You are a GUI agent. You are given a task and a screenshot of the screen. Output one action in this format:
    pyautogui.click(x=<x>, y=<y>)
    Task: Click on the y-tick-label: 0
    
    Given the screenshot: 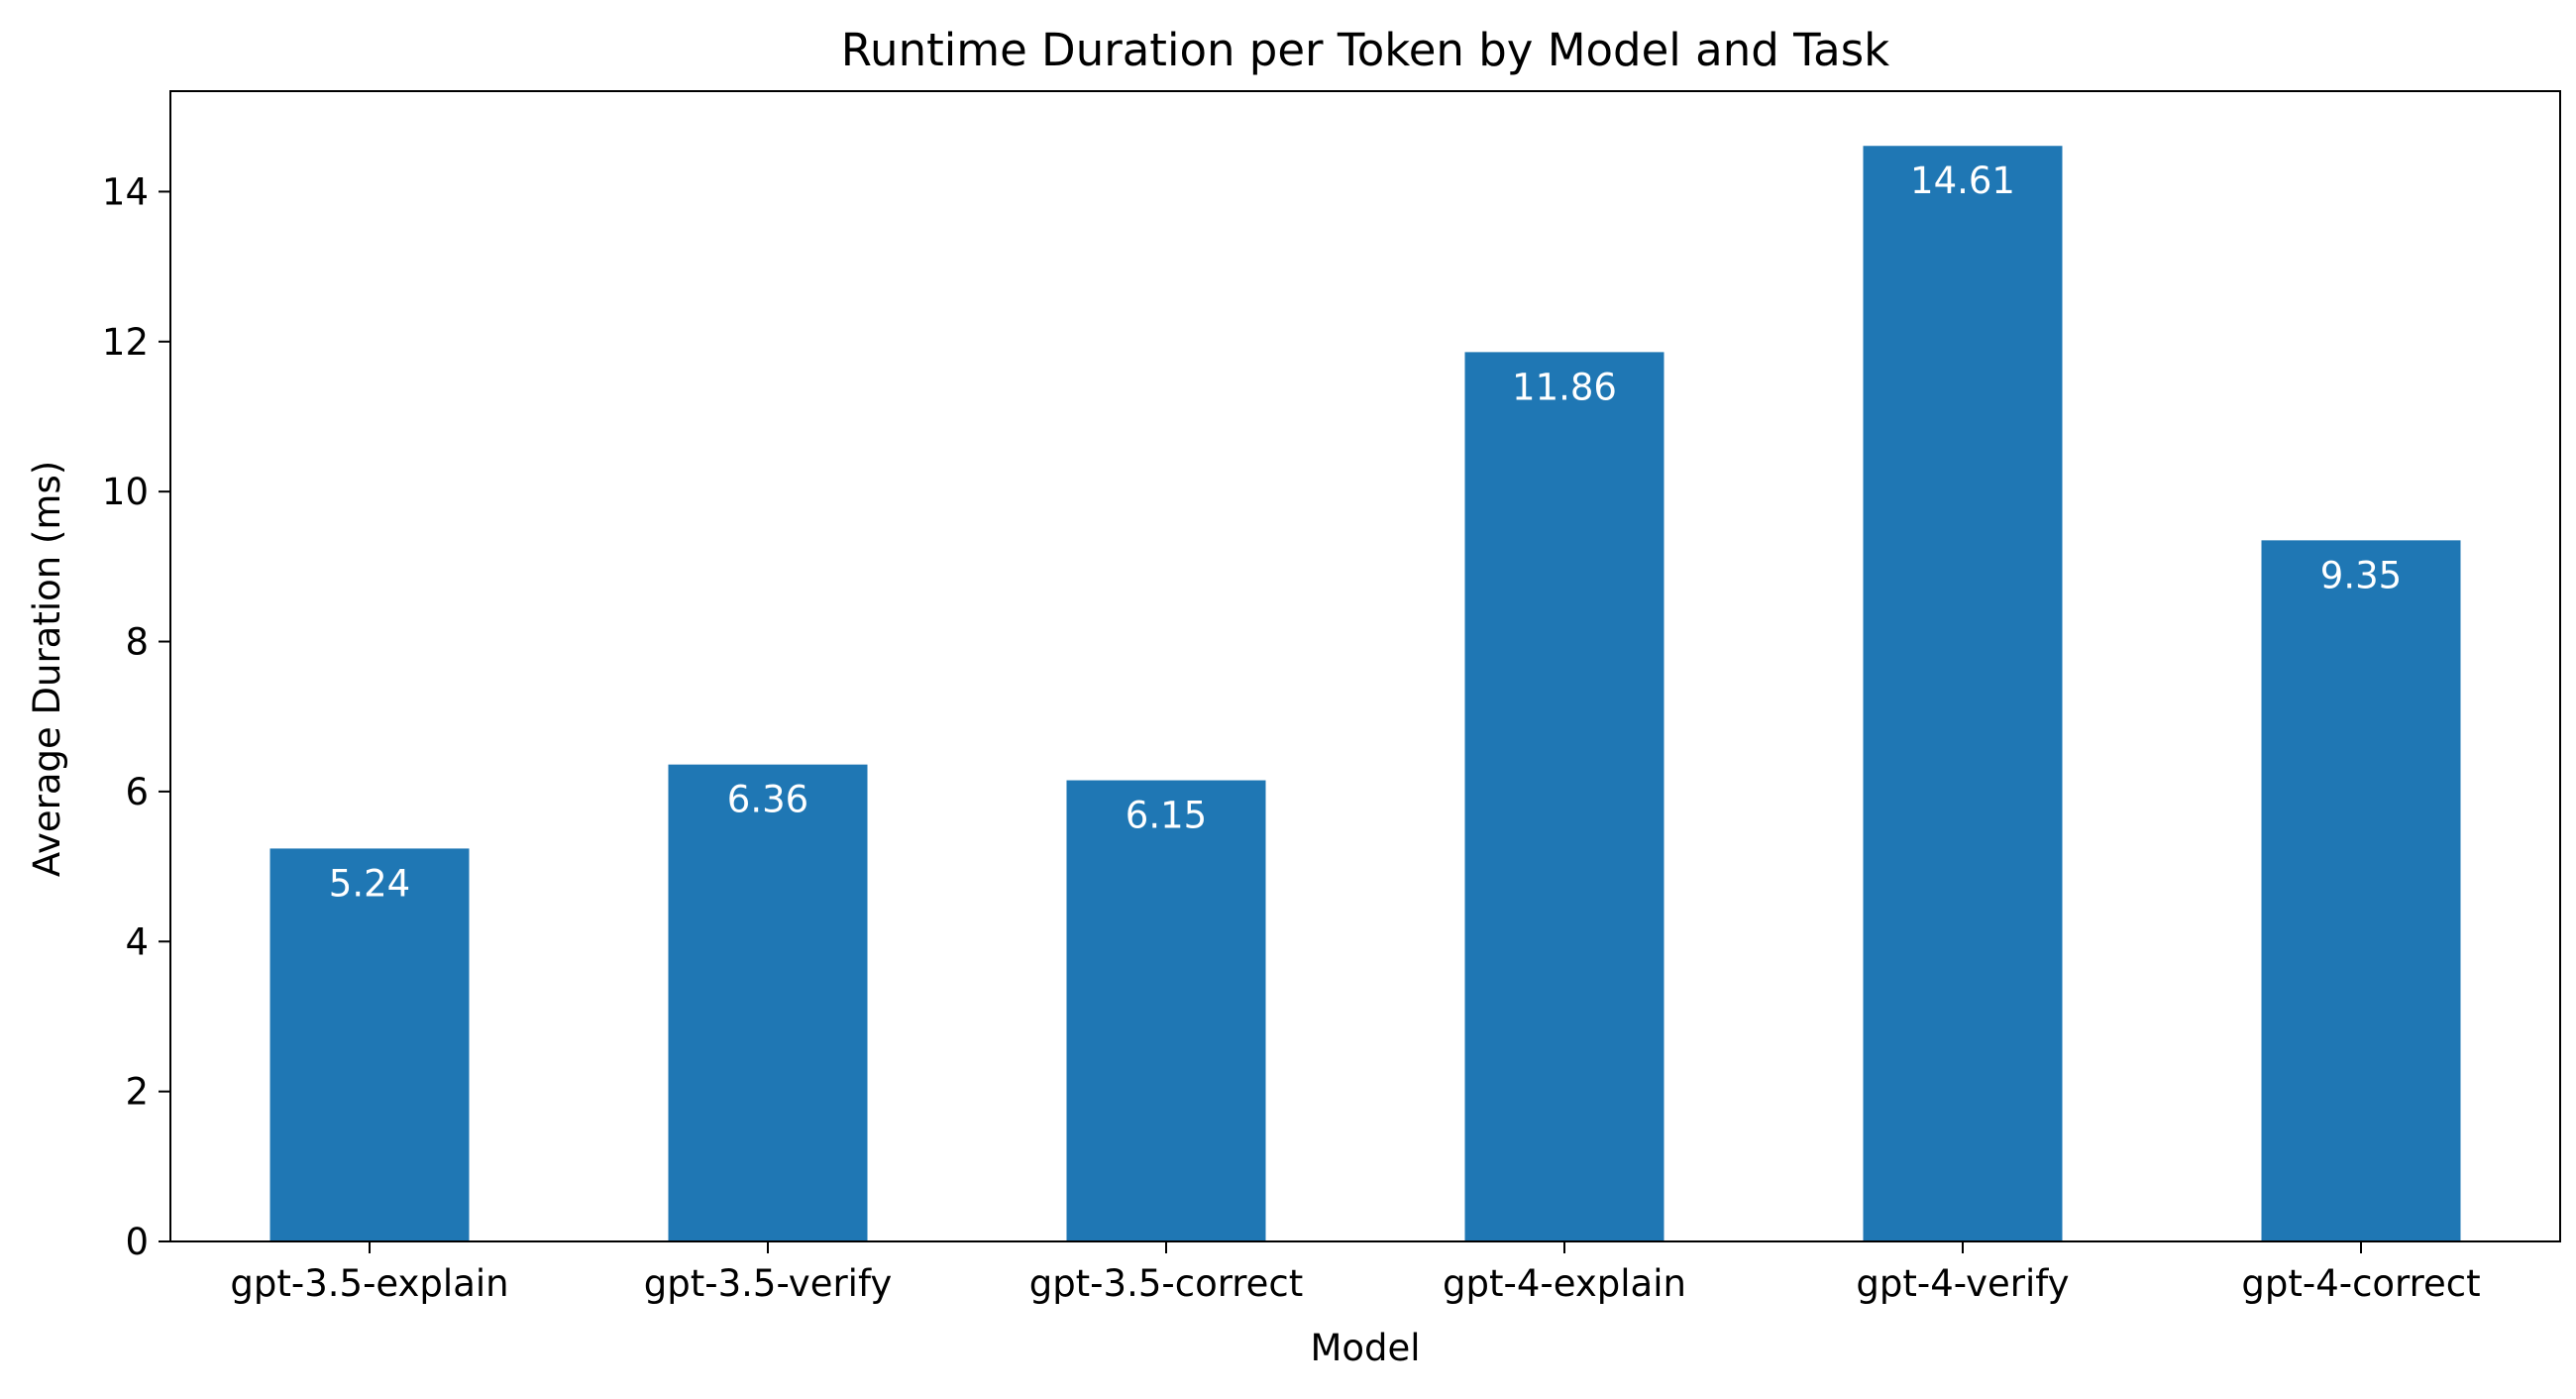 What is the action you would take?
    pyautogui.click(x=137, y=1242)
    